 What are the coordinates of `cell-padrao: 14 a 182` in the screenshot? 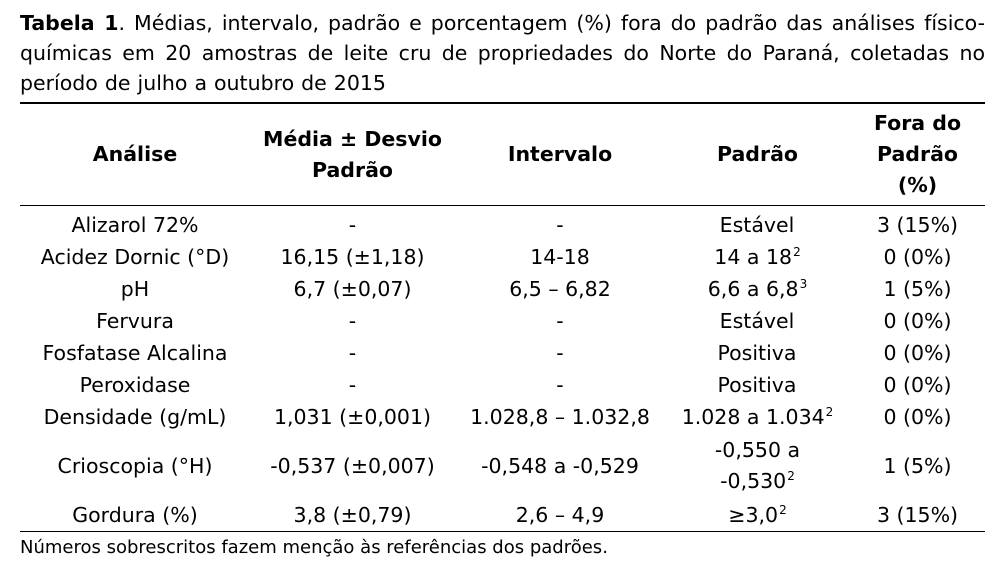 It's located at (757, 257).